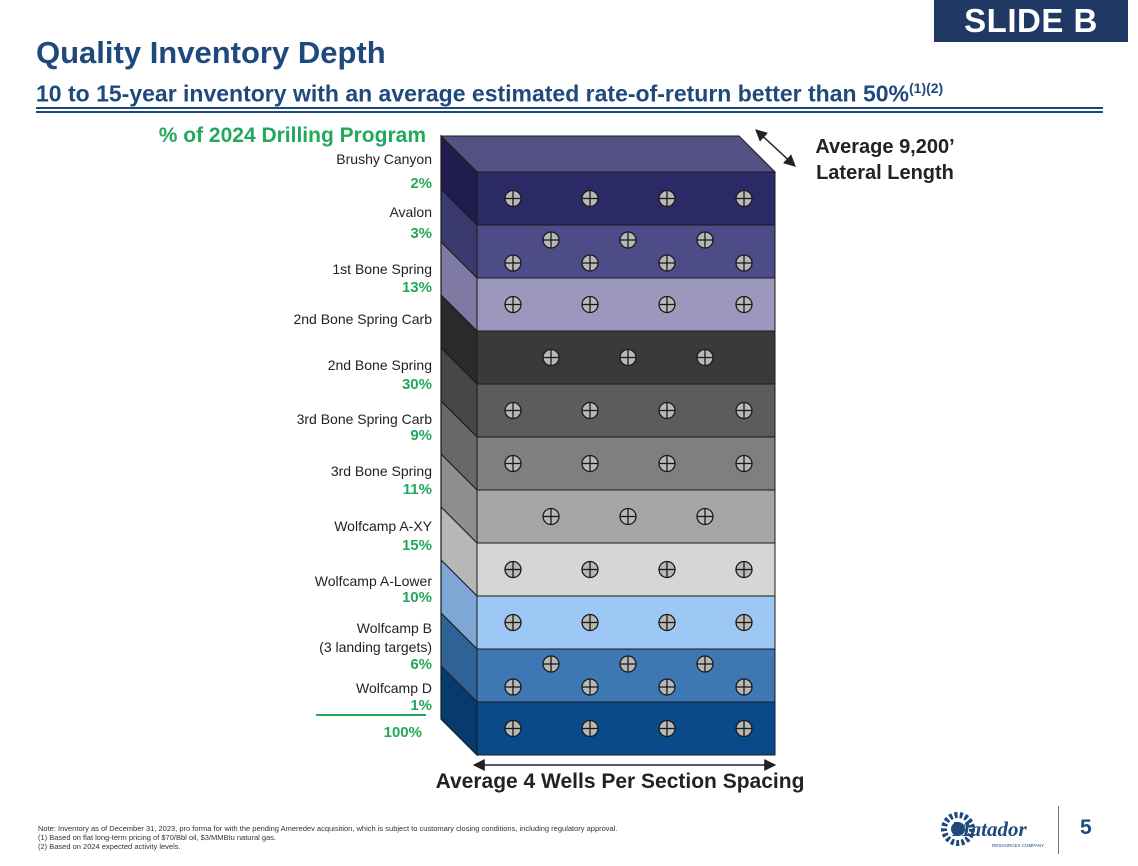  Describe the element at coordinates (382, 269) in the screenshot. I see `layer-name-1st-bone-spring: 1st Bone Spring` at that location.